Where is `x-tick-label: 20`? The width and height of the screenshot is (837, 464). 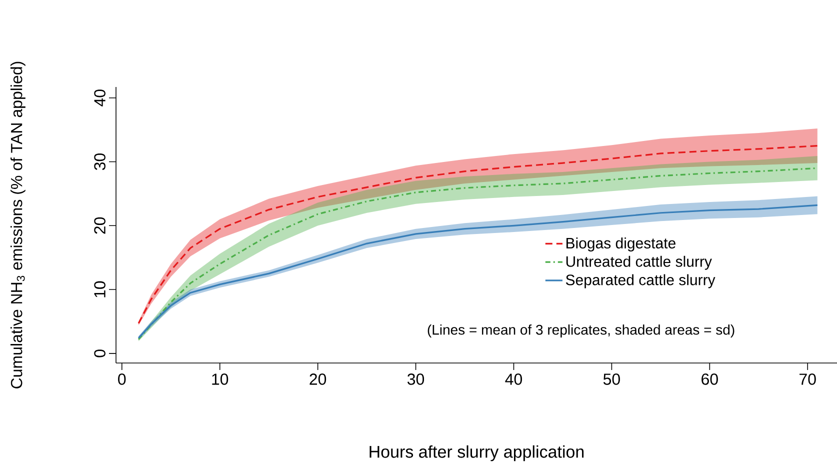 x-tick-label: 20 is located at coordinates (318, 379).